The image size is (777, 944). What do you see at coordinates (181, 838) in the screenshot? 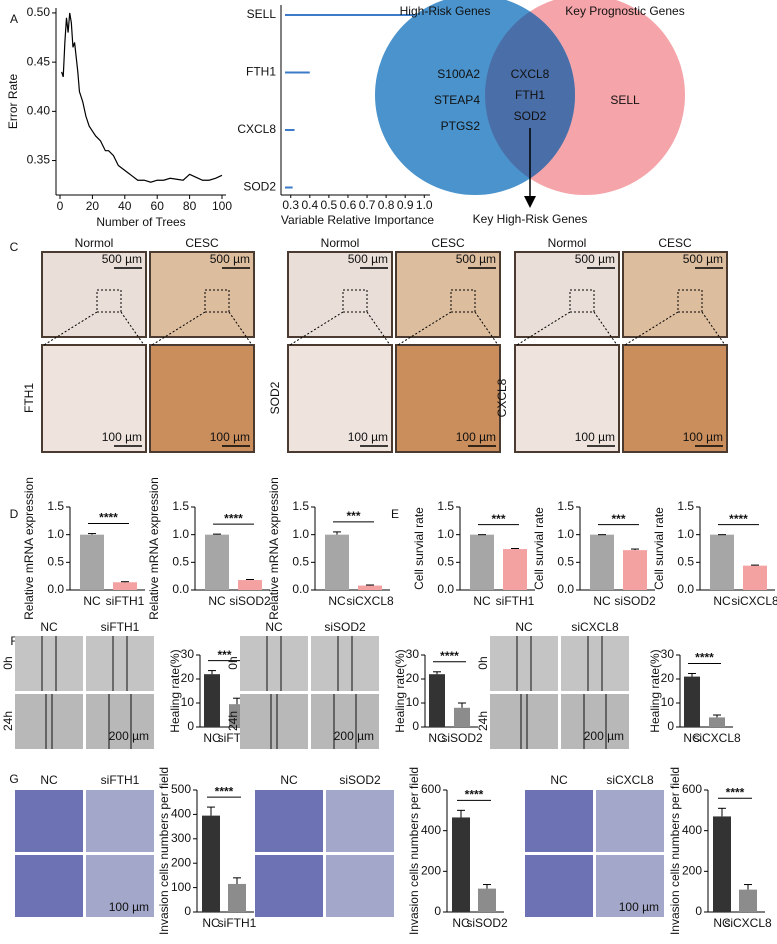
I see `y-tick-label: 300` at bounding box center [181, 838].